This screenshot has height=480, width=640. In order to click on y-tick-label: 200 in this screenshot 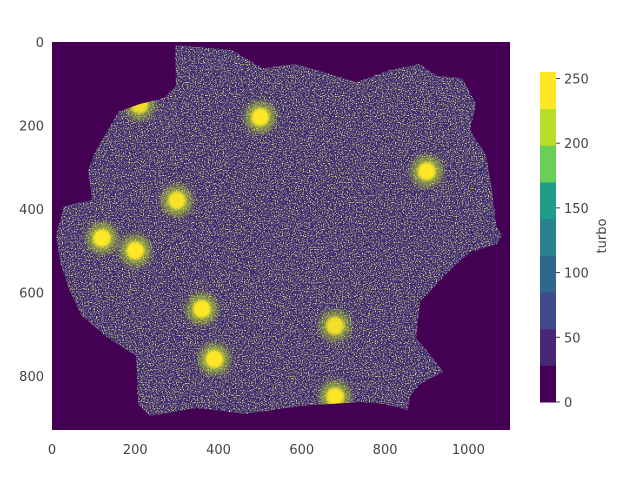, I will do `click(31, 126)`.